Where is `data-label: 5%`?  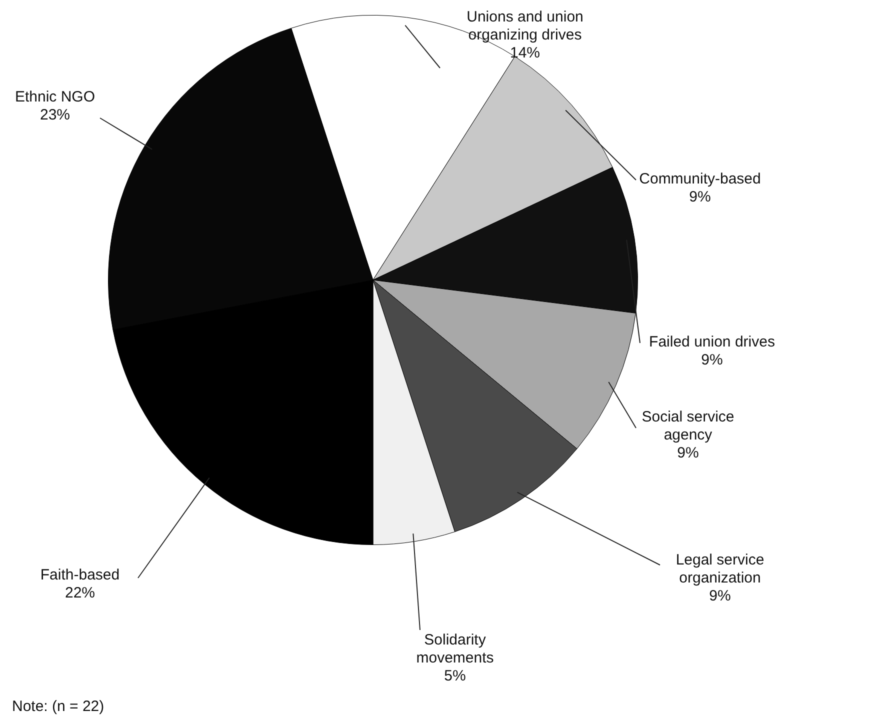
data-label: 5% is located at coordinates (455, 676).